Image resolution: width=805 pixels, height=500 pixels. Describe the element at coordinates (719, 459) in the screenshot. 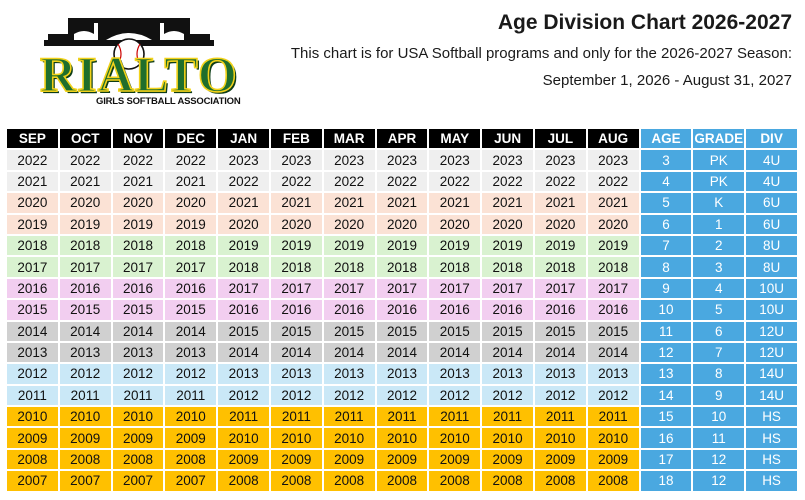

I see `grade-cell: 12` at that location.